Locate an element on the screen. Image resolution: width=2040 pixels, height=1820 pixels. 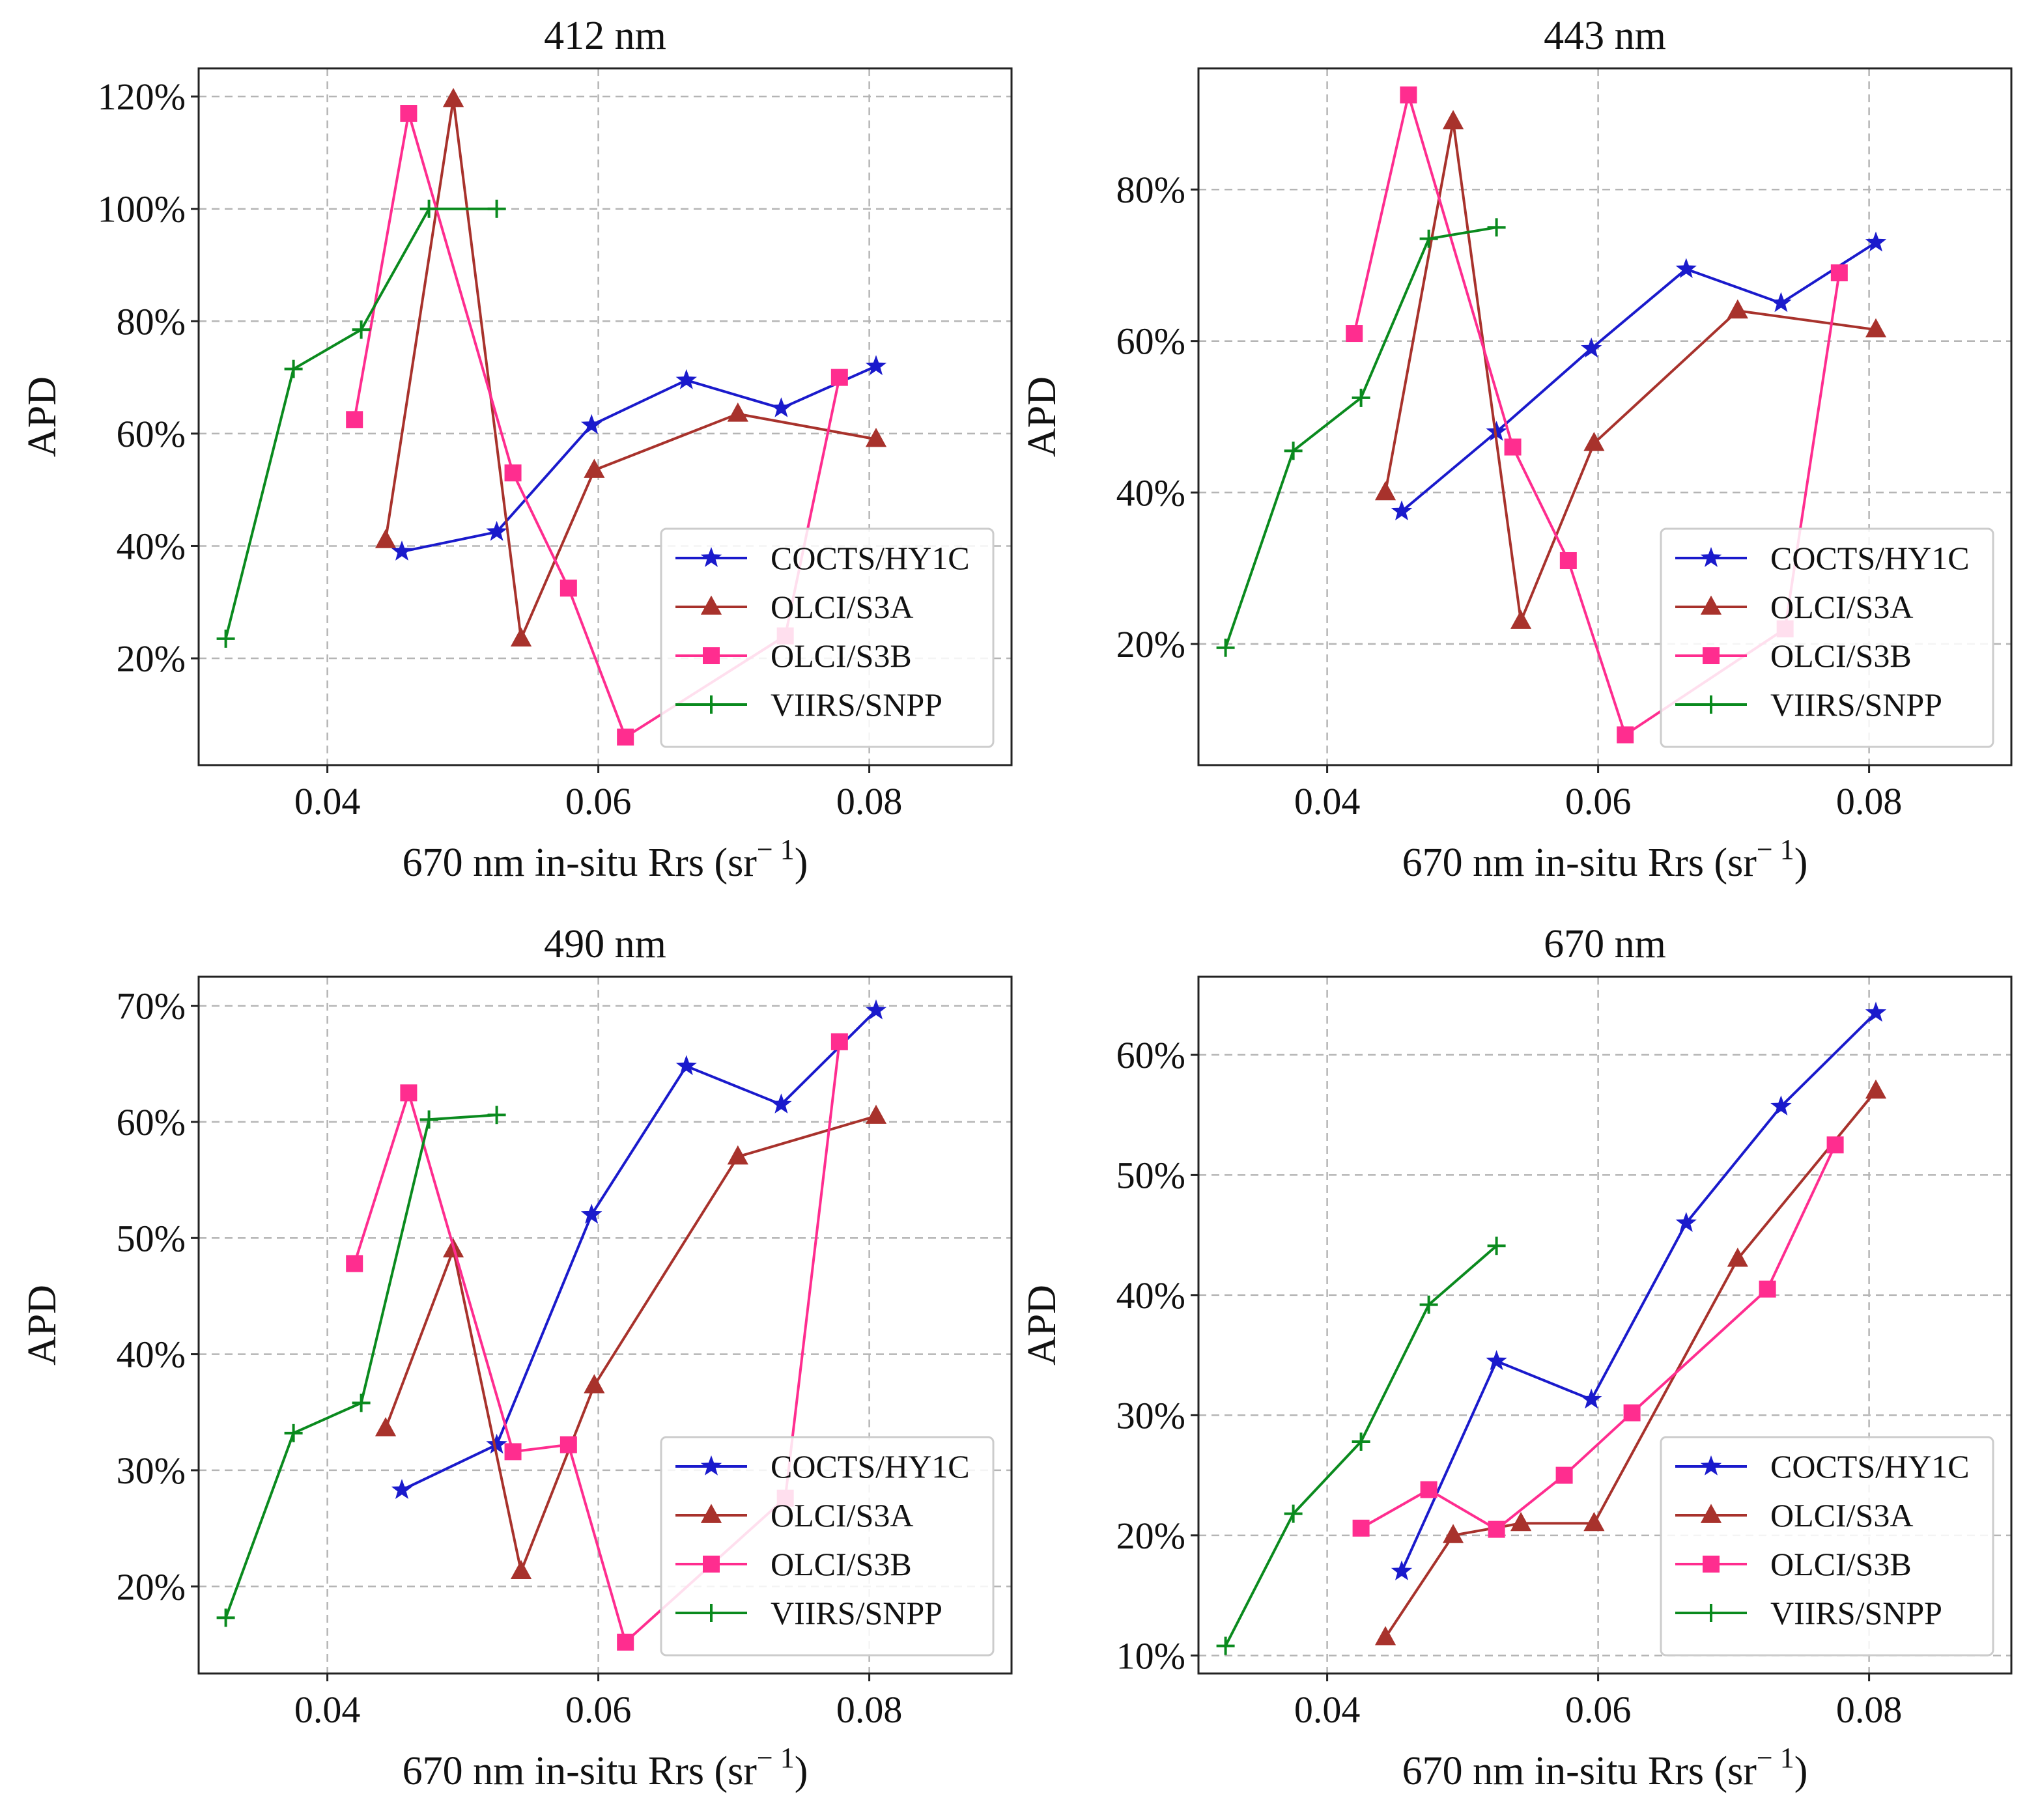
y-tick-label: 10% is located at coordinates (1150, 1656).